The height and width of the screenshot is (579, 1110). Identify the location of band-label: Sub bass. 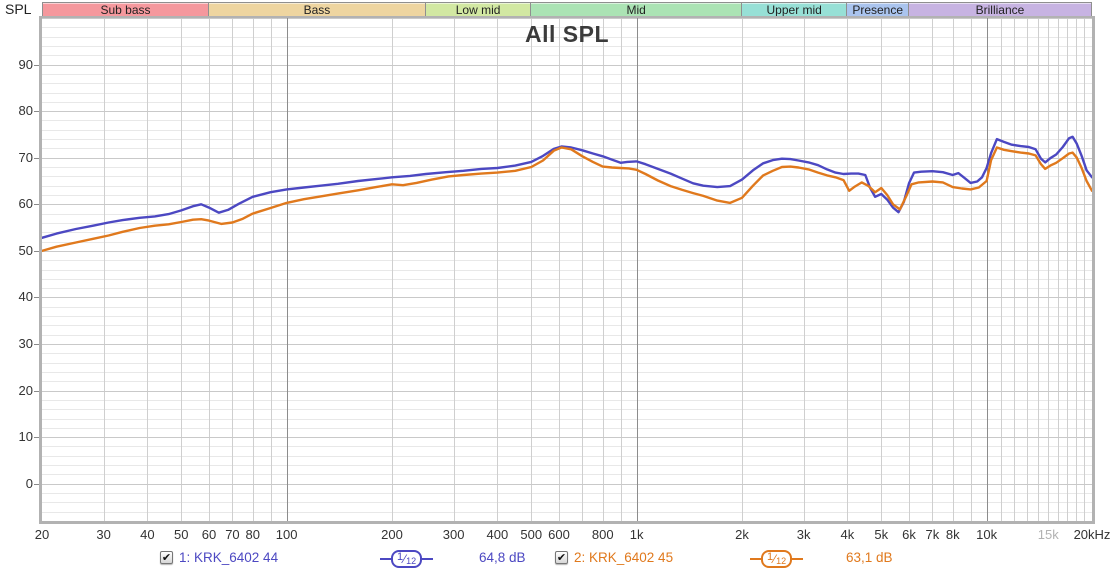
(125, 9).